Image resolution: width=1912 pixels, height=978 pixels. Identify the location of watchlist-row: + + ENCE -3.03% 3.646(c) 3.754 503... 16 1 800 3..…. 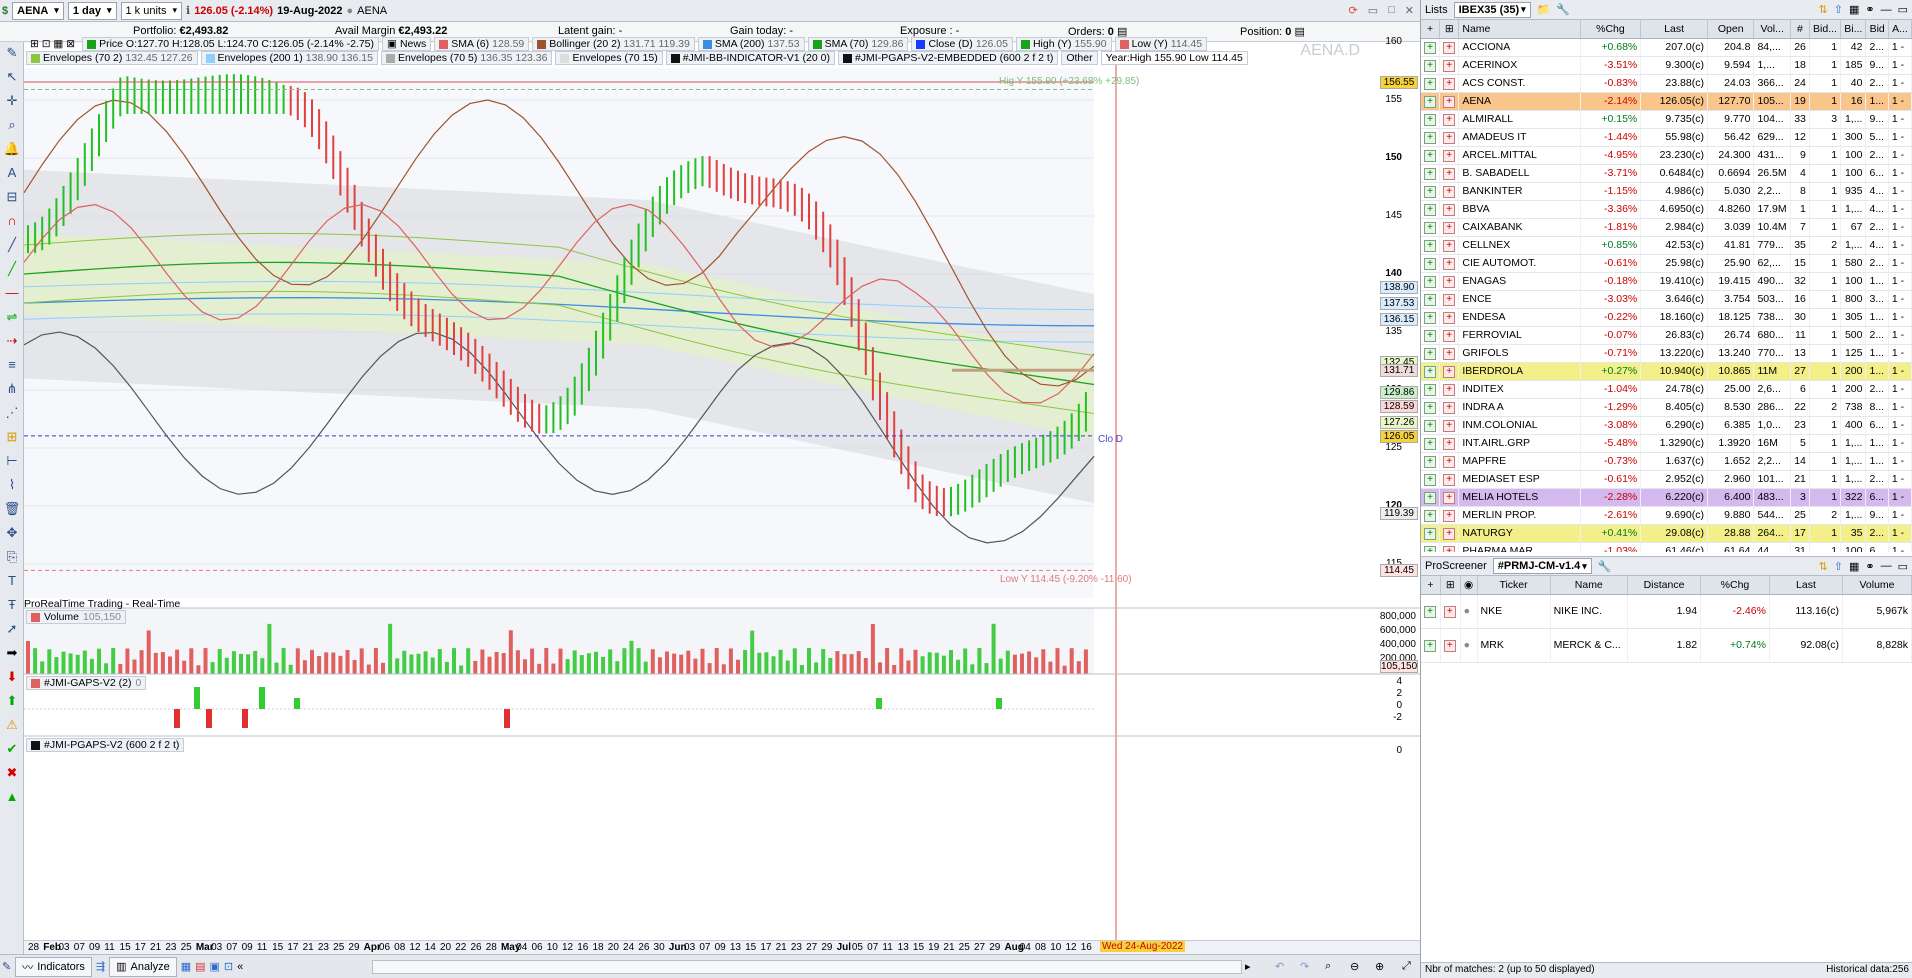
(1666, 299).